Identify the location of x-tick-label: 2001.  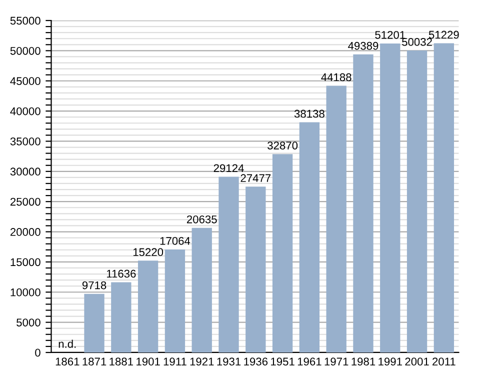
(417, 362).